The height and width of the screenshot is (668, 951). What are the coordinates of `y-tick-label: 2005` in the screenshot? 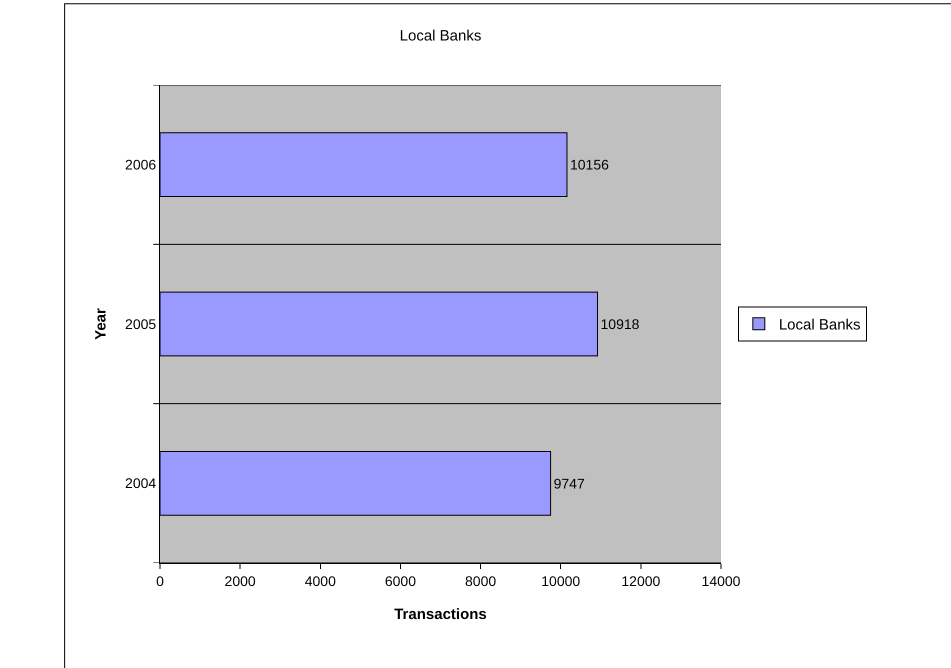 It's located at (140, 324).